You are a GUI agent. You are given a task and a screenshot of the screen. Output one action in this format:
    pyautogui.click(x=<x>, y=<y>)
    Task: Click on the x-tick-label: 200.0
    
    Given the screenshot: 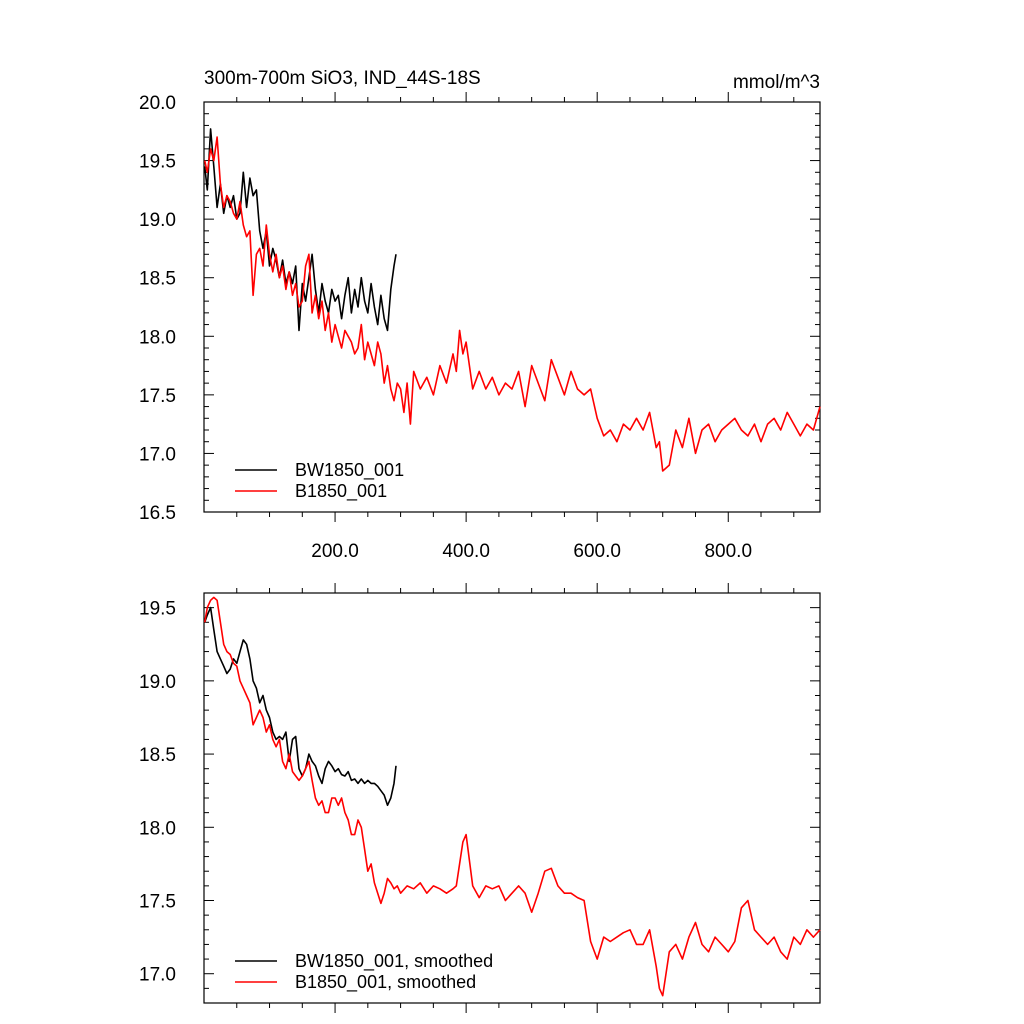 What is the action you would take?
    pyautogui.click(x=335, y=551)
    